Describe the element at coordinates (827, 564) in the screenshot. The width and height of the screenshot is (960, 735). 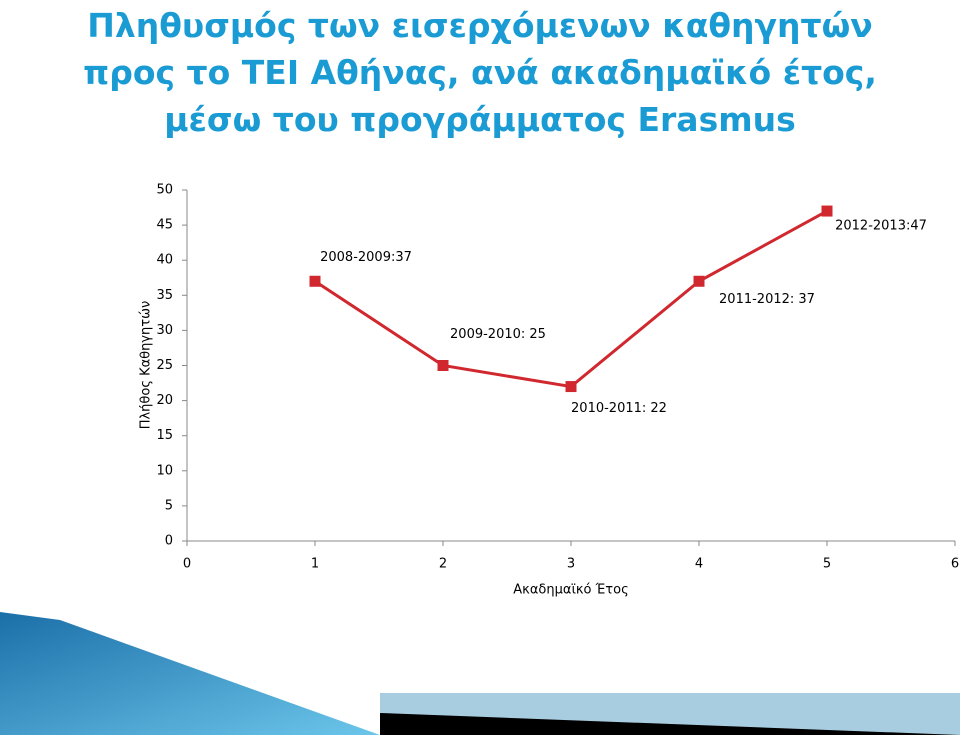
I see `x-tick-label: 5` at that location.